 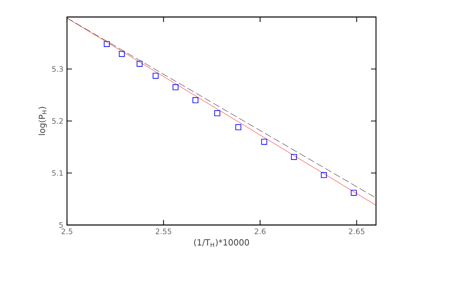 I want to click on x-axis-title: (1/T$_{H}$)*10000, so click(x=222, y=243).